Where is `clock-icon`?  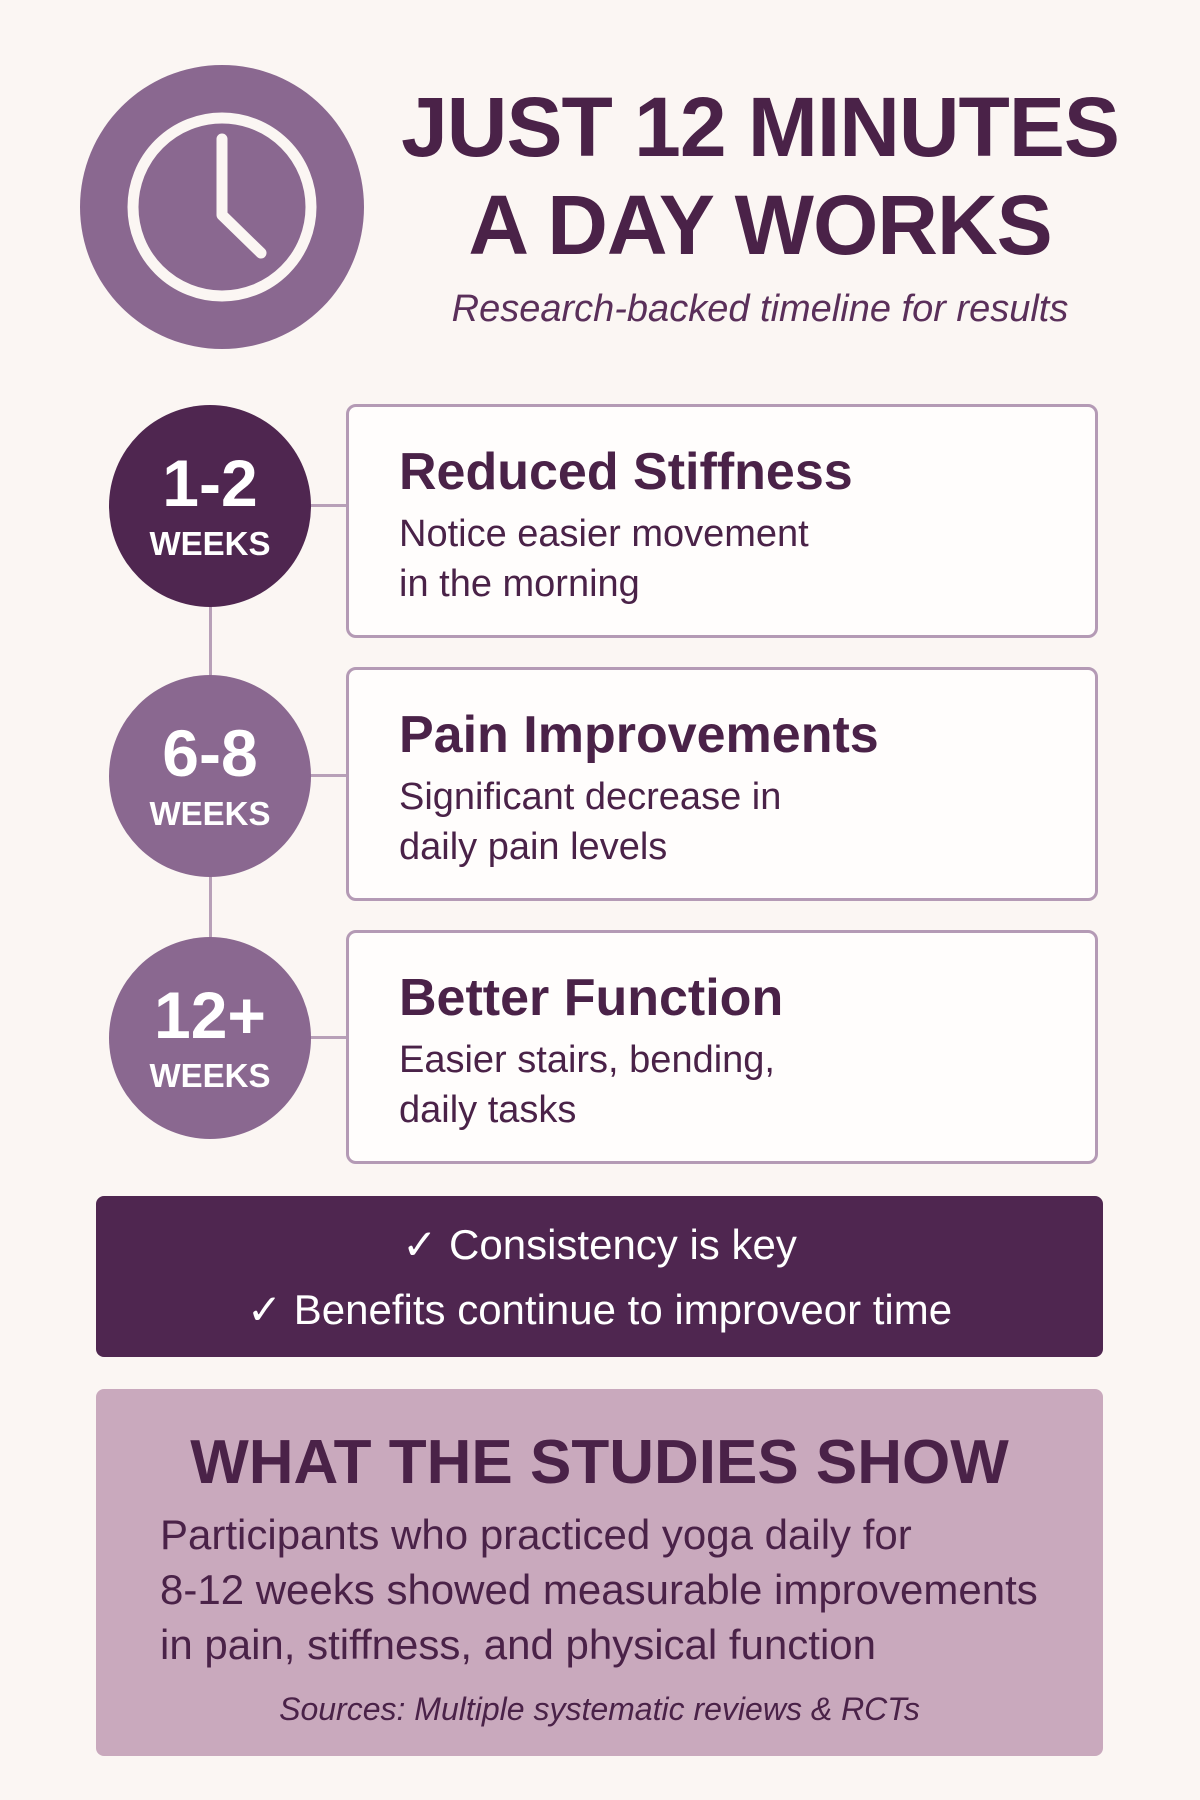 clock-icon is located at coordinates (222, 207).